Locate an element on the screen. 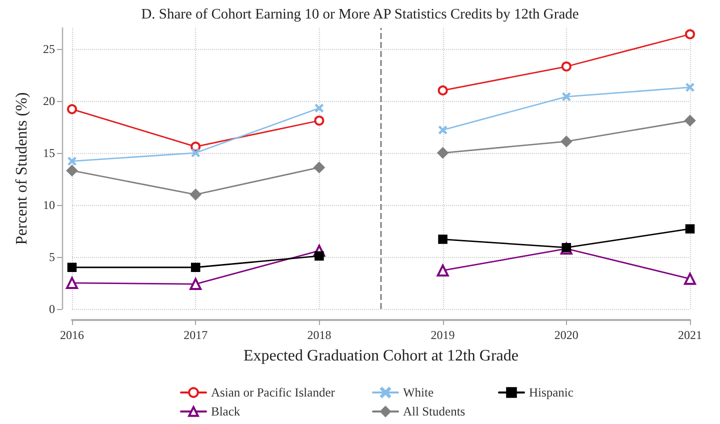 This screenshot has height=424, width=720. x-tick-label: 2020 is located at coordinates (566, 335).